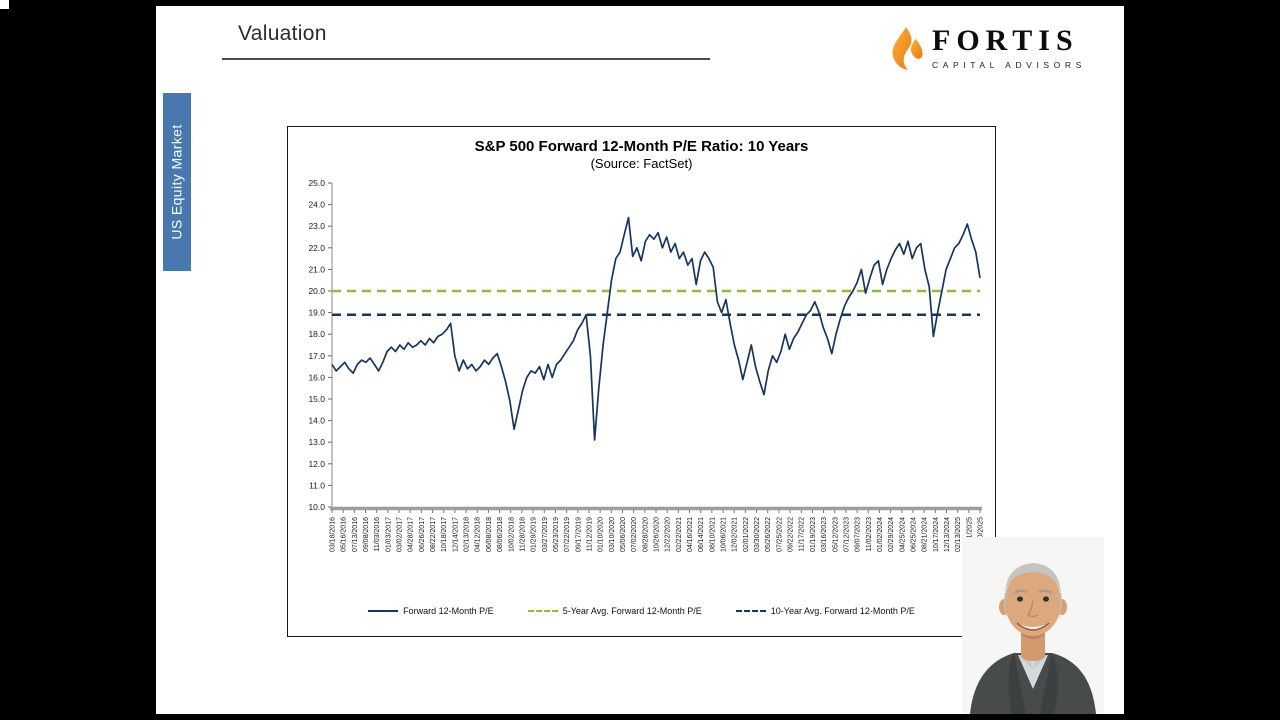 The width and height of the screenshot is (1280, 720). Describe the element at coordinates (936, 534) in the screenshot. I see `svg-text: 10/17/2024` at that location.